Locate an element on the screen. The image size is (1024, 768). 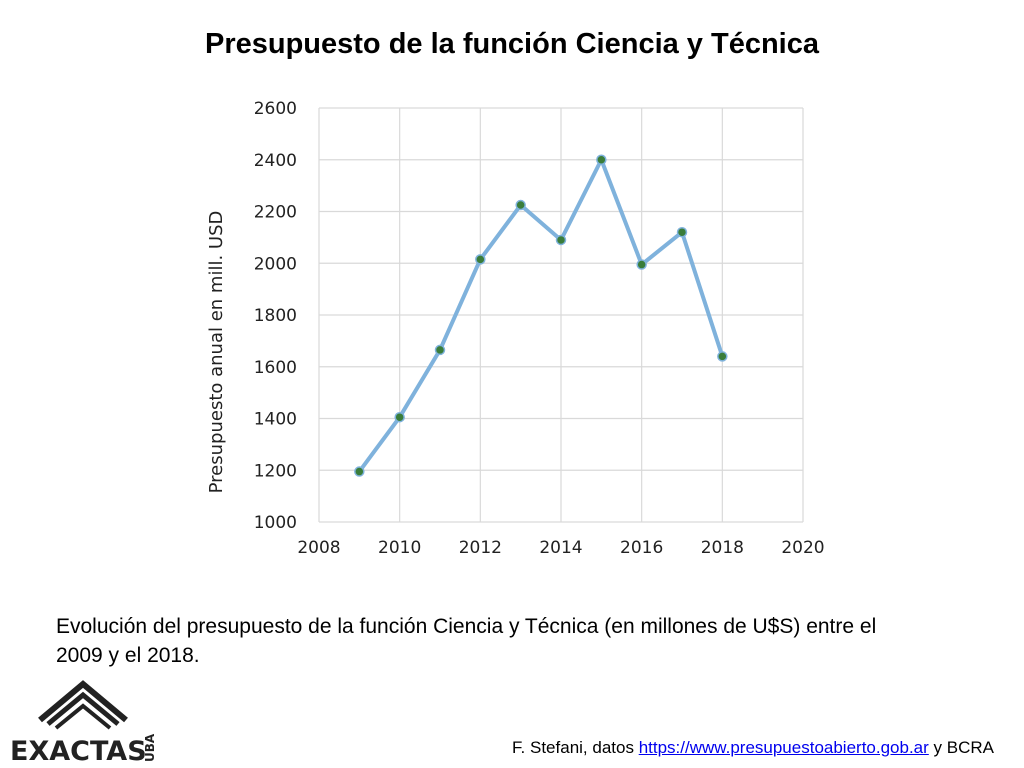
y-tick-label: 2200 is located at coordinates (275, 213).